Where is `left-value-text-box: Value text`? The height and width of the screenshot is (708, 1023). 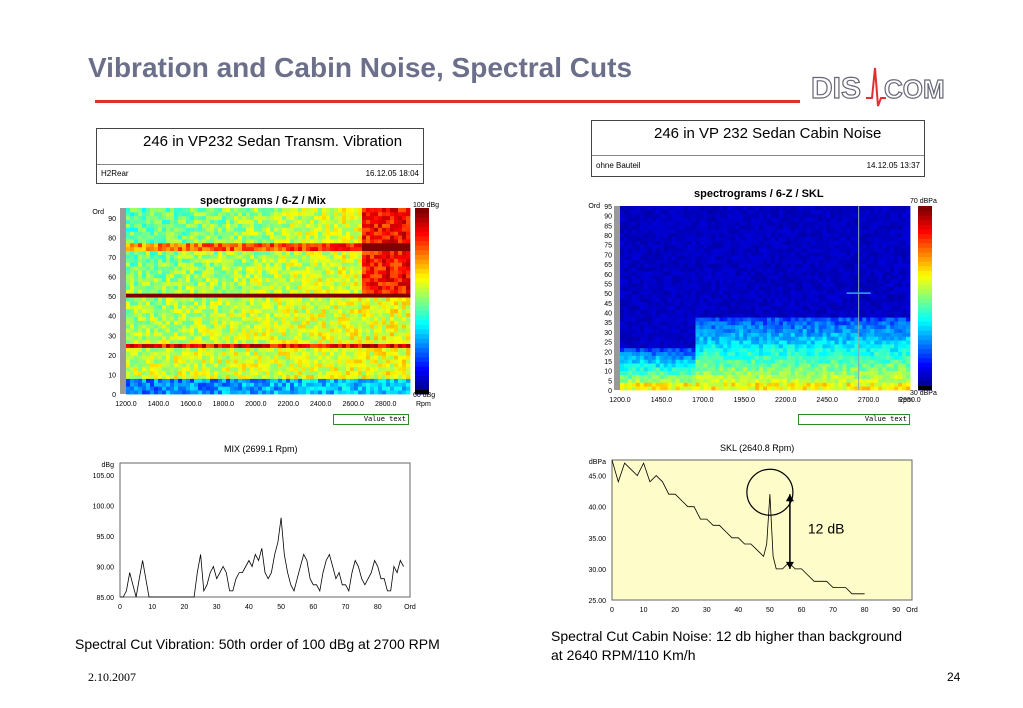
left-value-text-box: Value text is located at coordinates (371, 419).